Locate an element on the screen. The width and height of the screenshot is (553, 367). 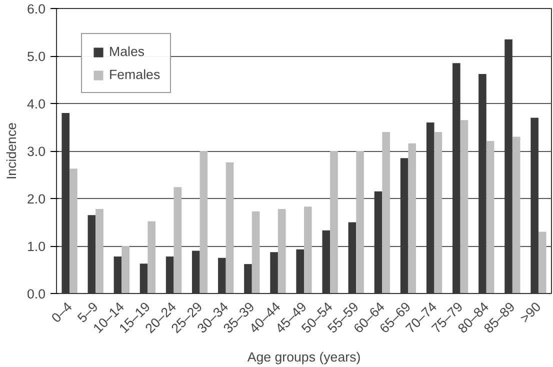
y-tick-label: 4.0 is located at coordinates (36, 104).